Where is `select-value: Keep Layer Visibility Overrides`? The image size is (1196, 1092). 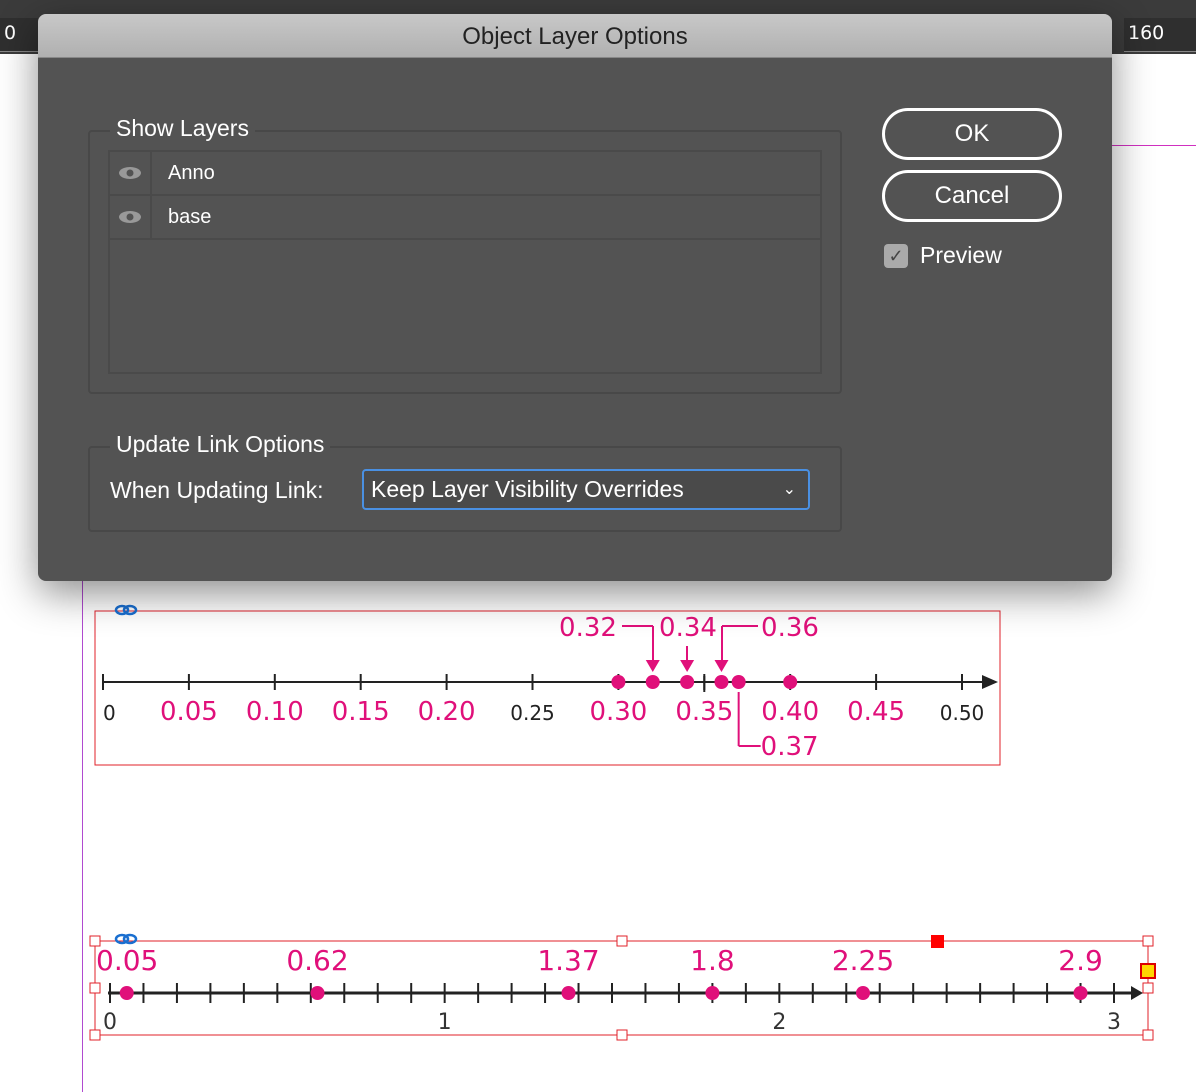 select-value: Keep Layer Visibility Overrides is located at coordinates (527, 489).